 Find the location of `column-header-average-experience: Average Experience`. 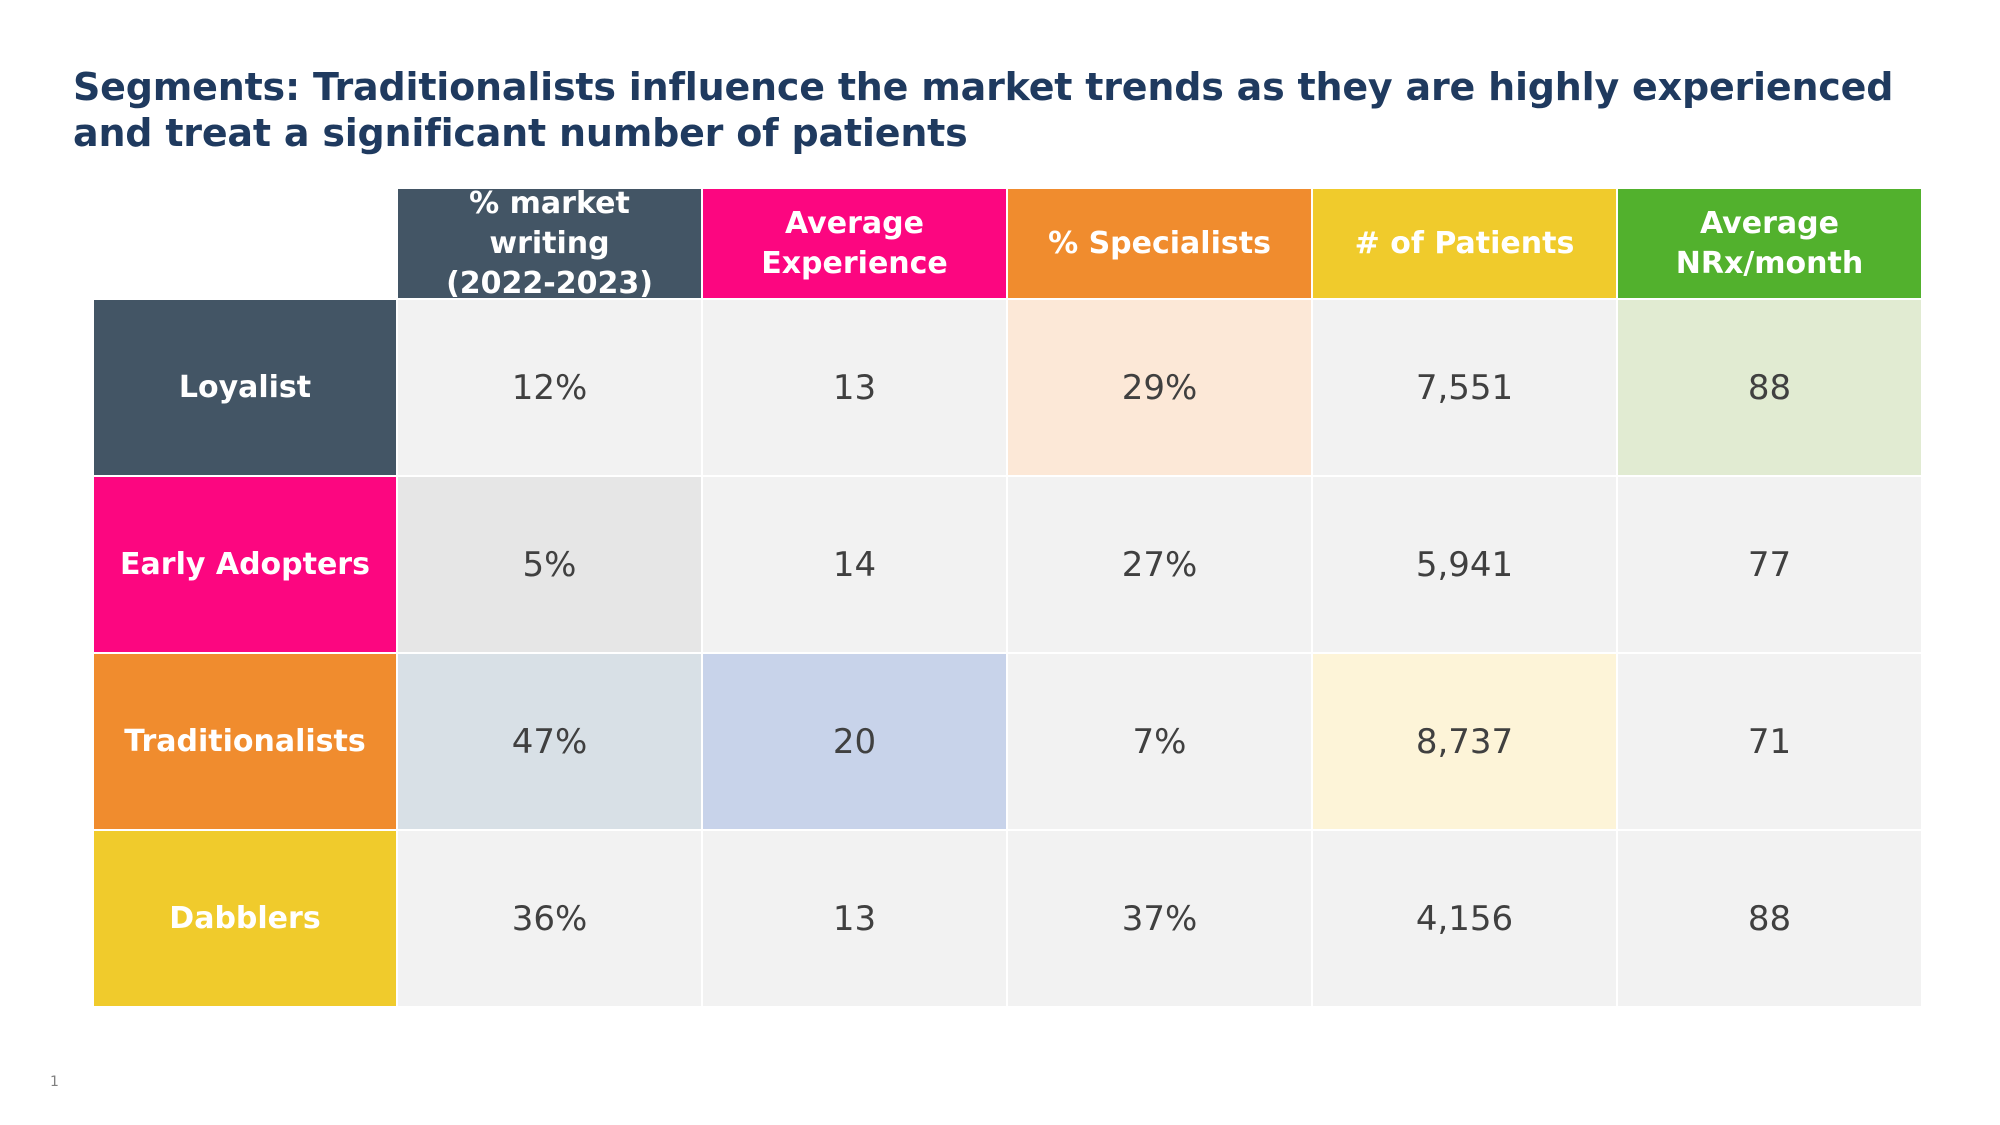

column-header-average-experience: Average Experience is located at coordinates (855, 244).